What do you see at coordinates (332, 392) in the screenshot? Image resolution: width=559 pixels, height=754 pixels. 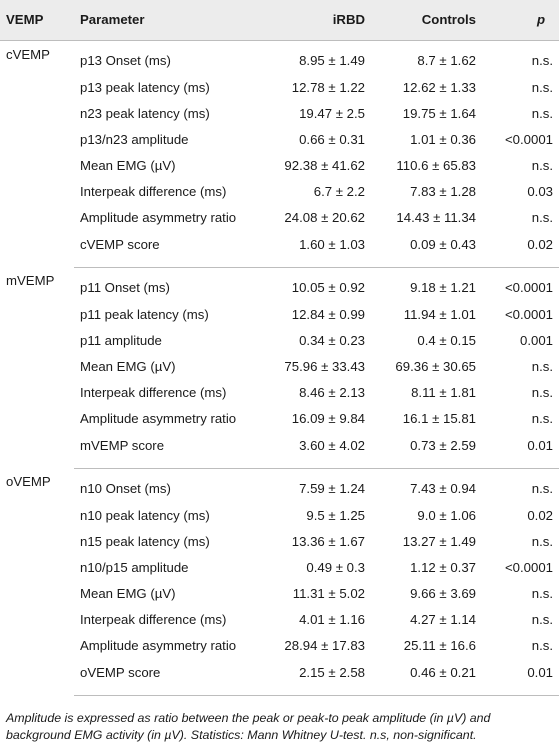 I see `irbd-cell: 8.46 ± 2.13` at bounding box center [332, 392].